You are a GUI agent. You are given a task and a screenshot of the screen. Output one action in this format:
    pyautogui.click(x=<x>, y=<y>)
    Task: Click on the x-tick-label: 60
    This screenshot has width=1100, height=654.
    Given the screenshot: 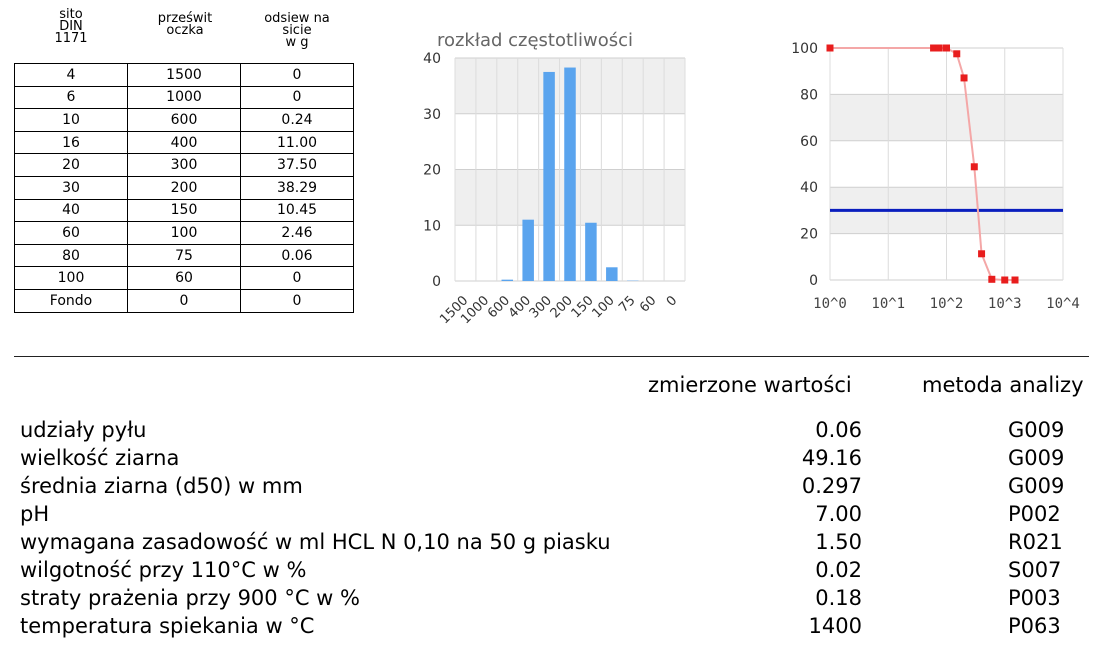 What is the action you would take?
    pyautogui.click(x=648, y=304)
    